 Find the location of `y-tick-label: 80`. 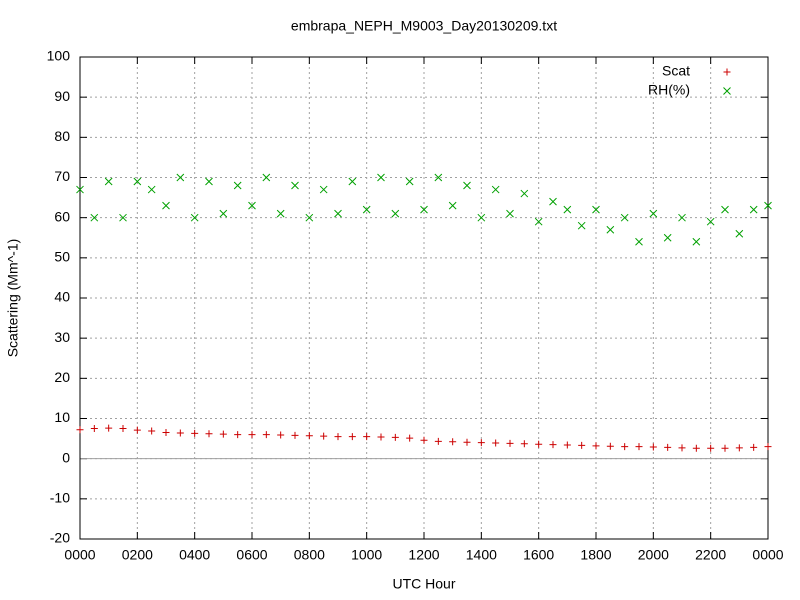

y-tick-label: 80 is located at coordinates (62, 136).